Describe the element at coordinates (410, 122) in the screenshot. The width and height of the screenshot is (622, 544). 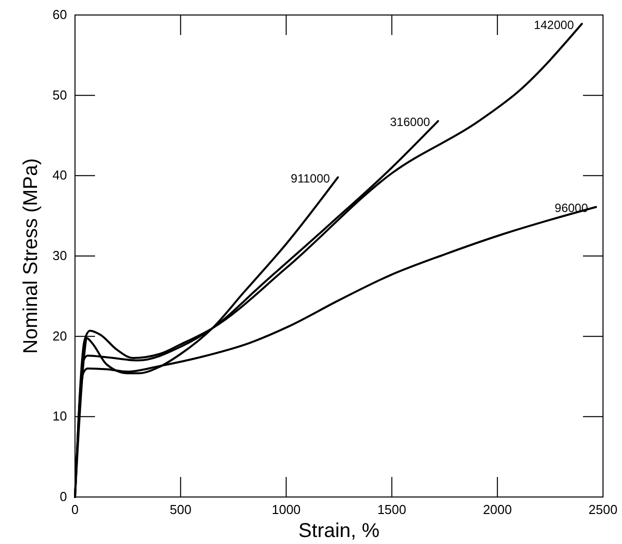
I see `series-label: 316000` at that location.